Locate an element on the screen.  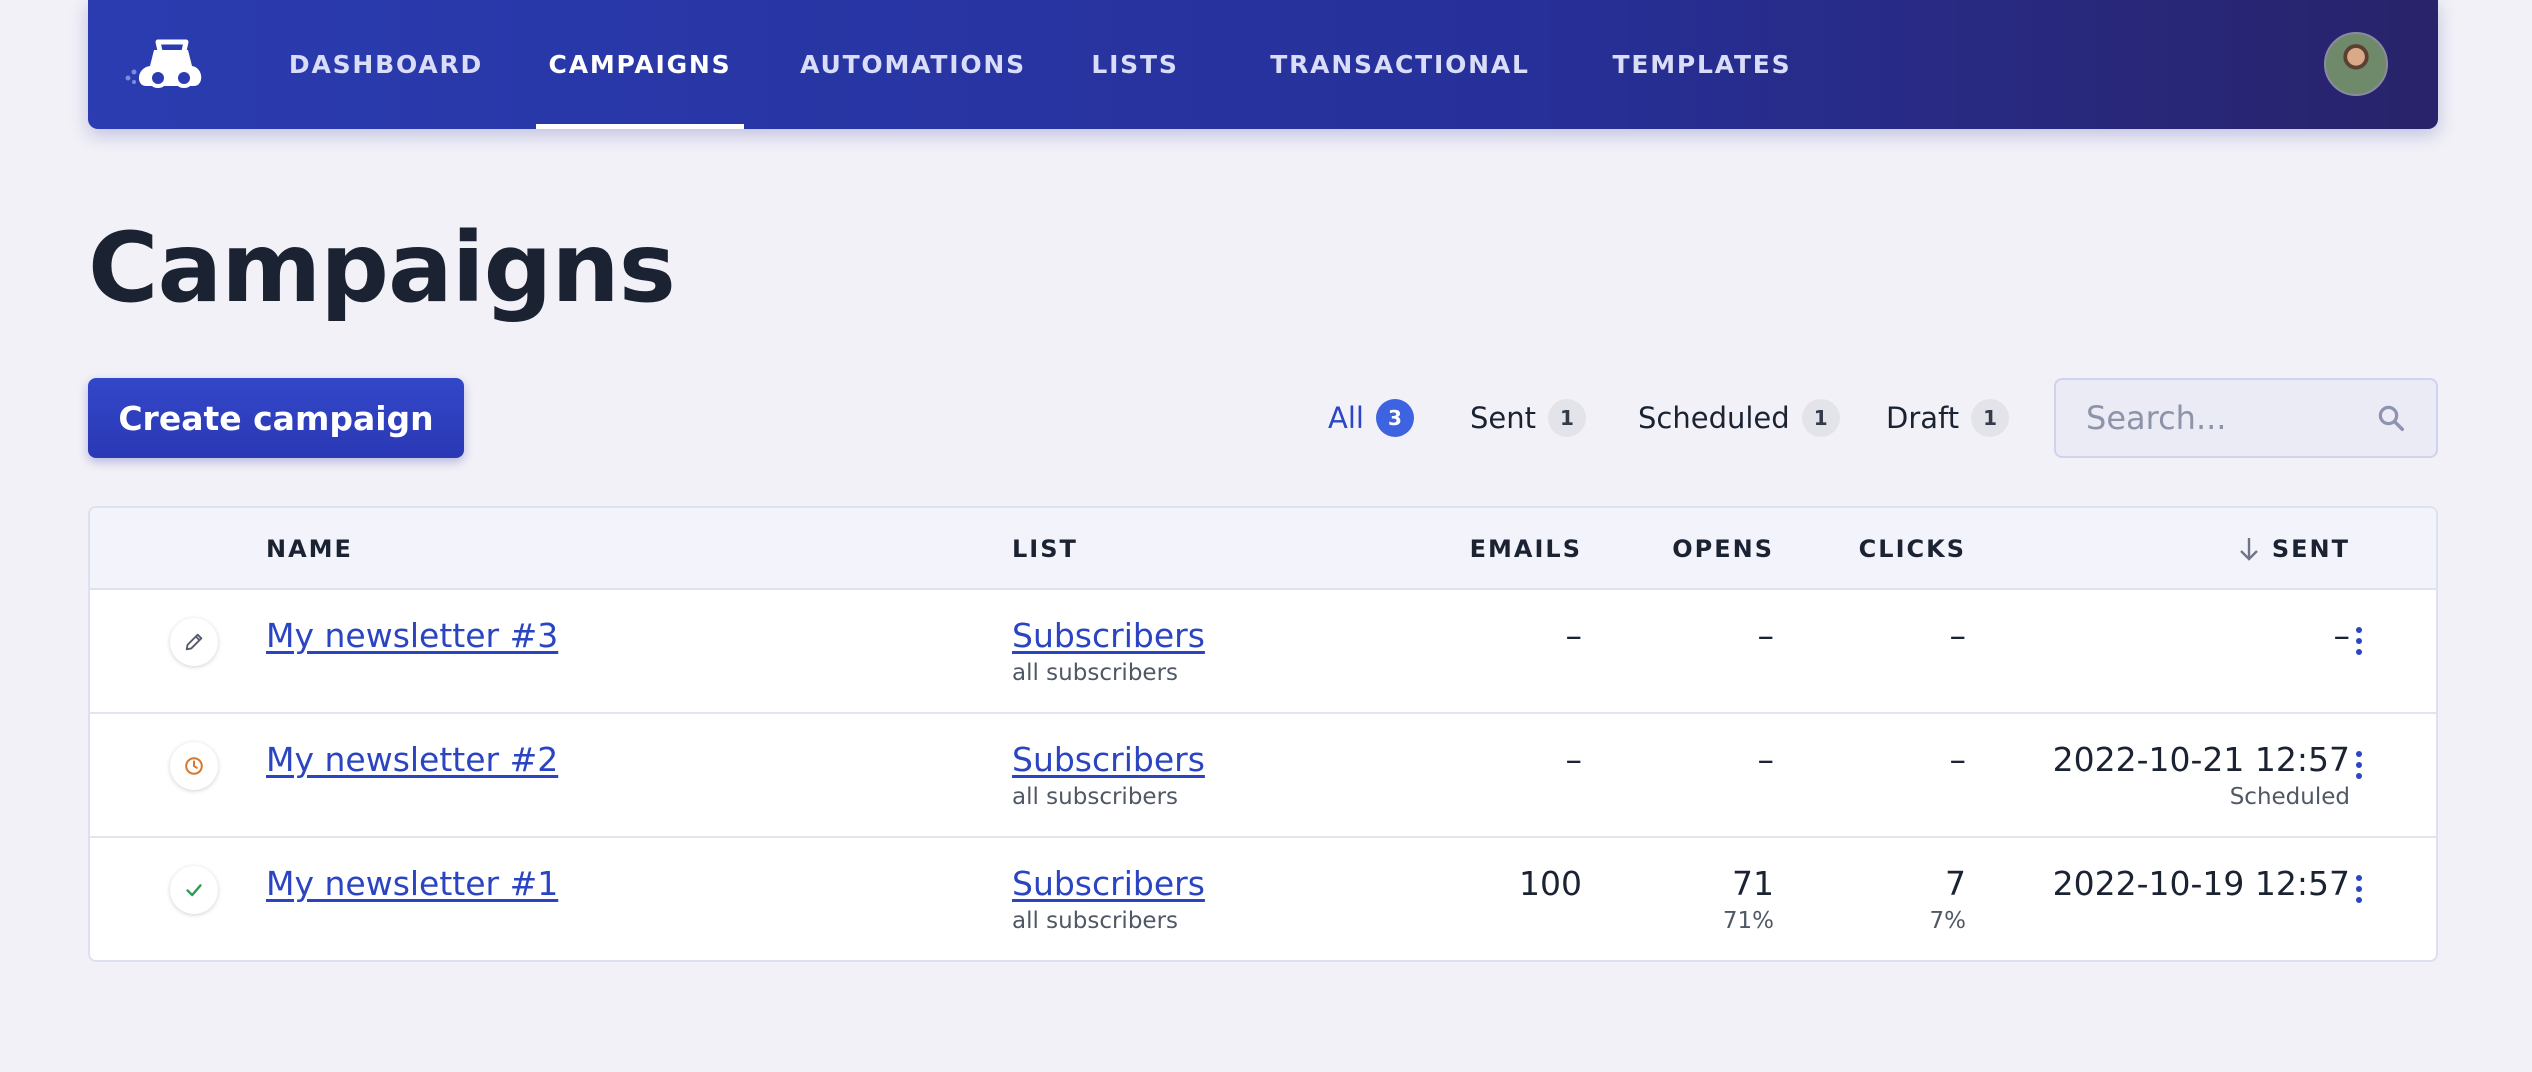
mailcoach-logo-icon is located at coordinates (164, 62).